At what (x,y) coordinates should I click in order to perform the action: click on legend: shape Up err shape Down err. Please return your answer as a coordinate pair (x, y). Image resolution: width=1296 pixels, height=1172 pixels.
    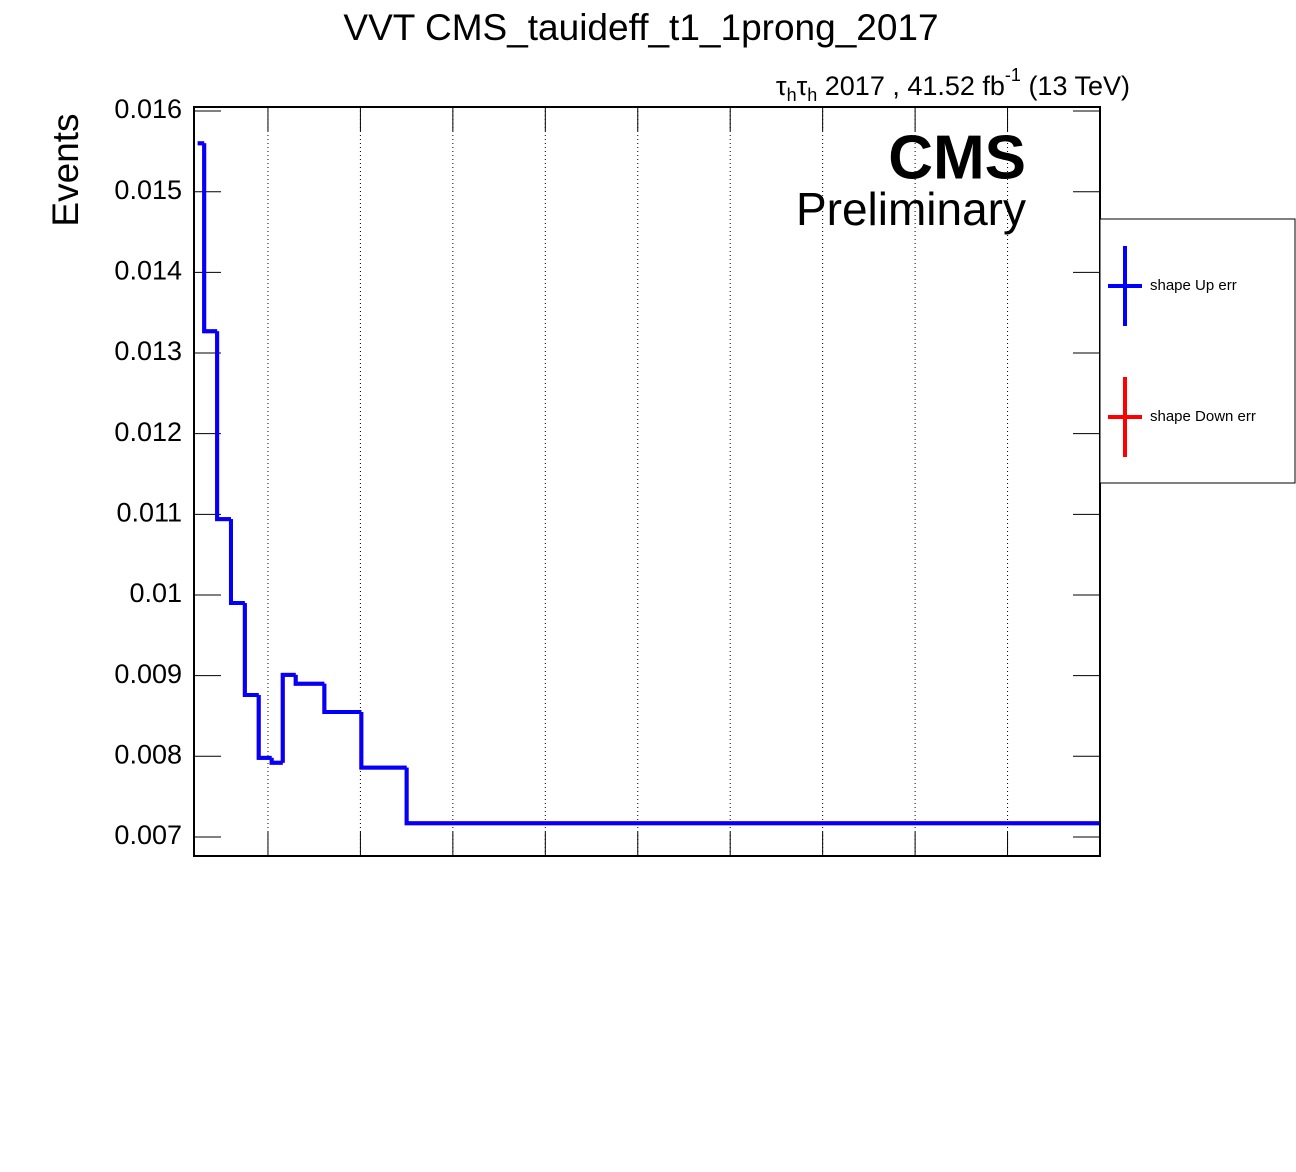
    Looking at the image, I should click on (1182, 351).